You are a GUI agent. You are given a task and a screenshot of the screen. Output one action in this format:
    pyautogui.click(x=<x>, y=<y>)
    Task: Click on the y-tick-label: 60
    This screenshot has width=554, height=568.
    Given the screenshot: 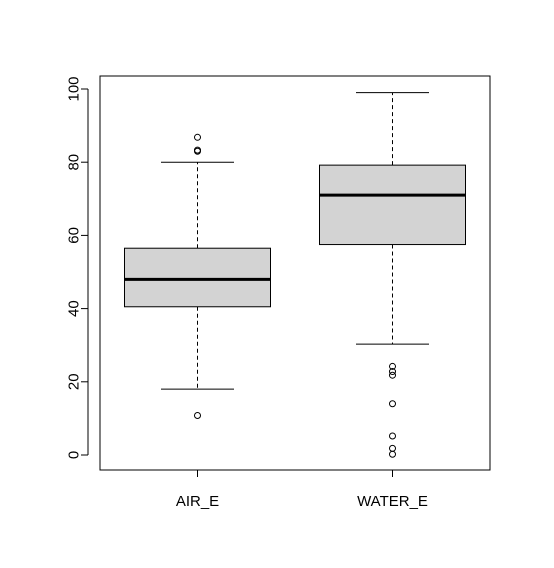 What is the action you would take?
    pyautogui.click(x=74, y=235)
    